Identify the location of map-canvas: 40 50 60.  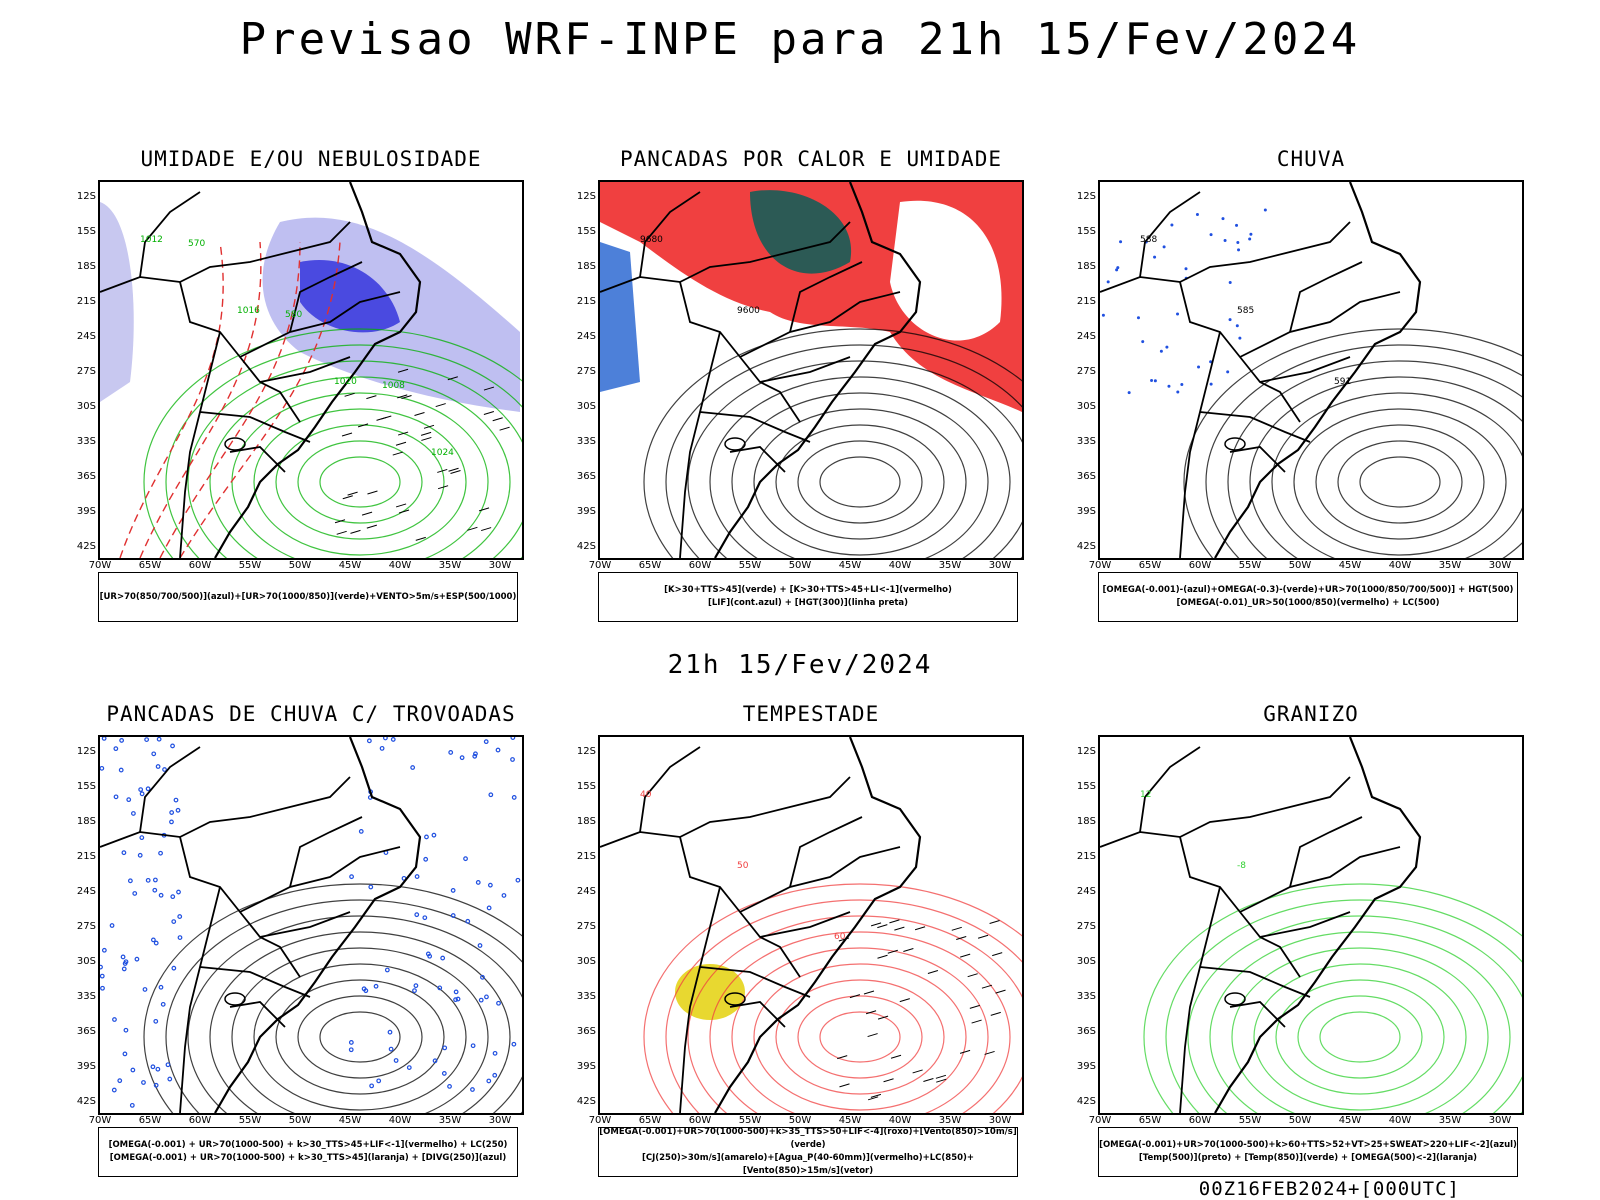
(811, 925).